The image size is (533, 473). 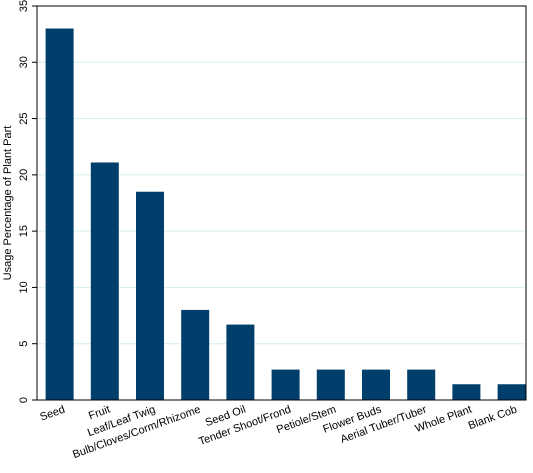 What do you see at coordinates (24, 6) in the screenshot?
I see `y-tick-label: 35` at bounding box center [24, 6].